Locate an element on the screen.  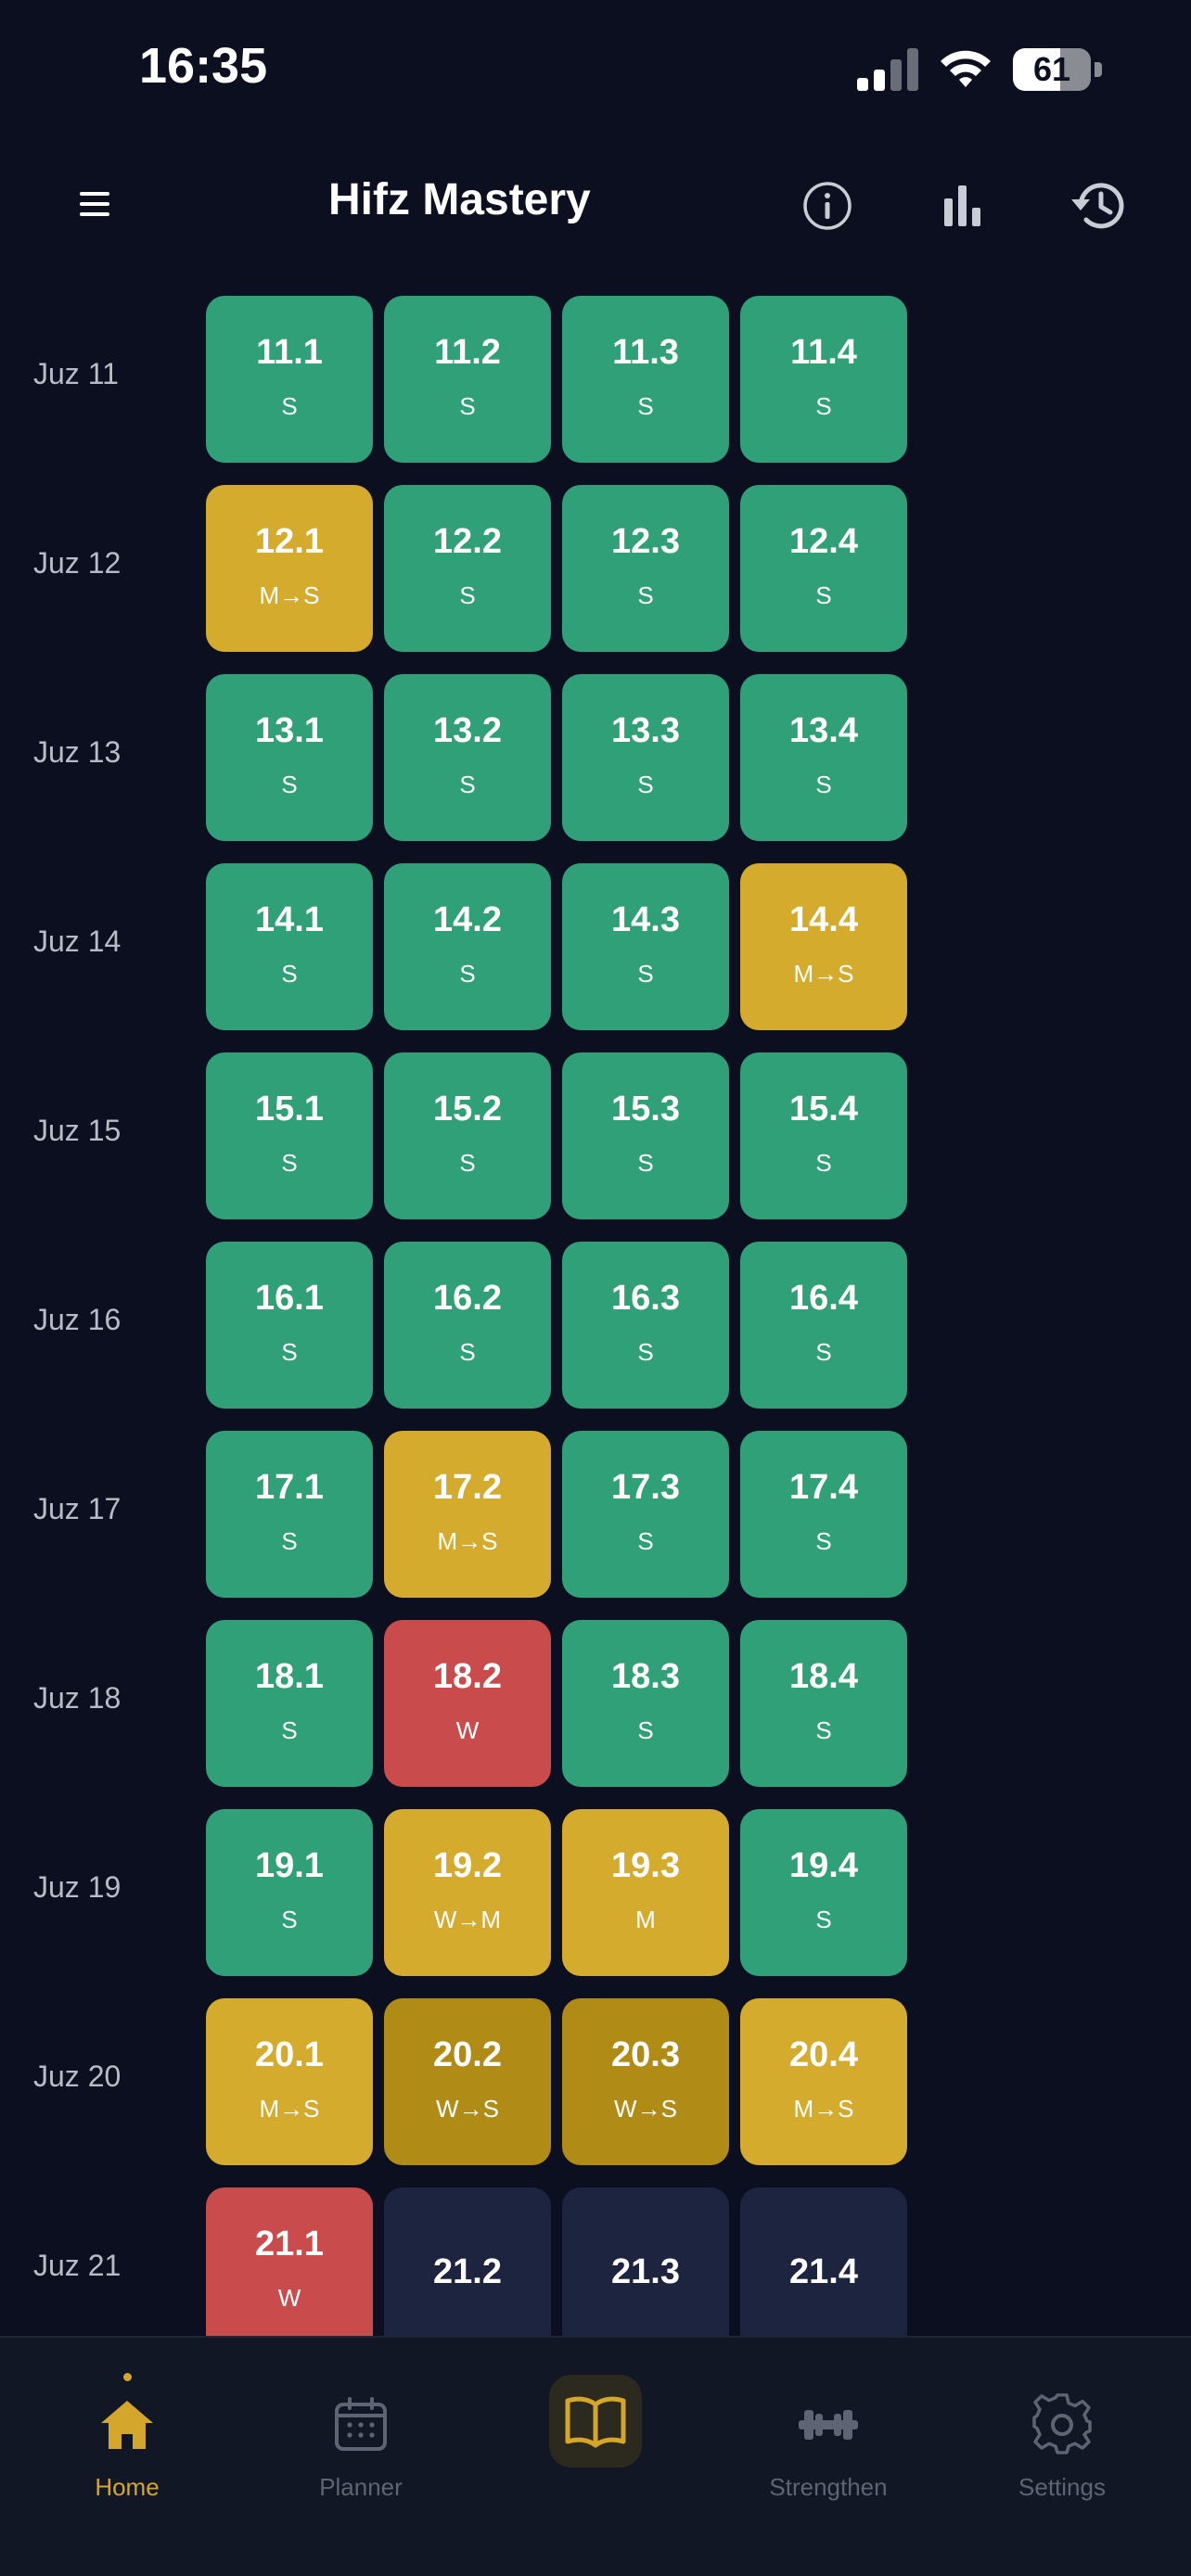
nav-planner-label: Planner is located at coordinates (361, 2487).